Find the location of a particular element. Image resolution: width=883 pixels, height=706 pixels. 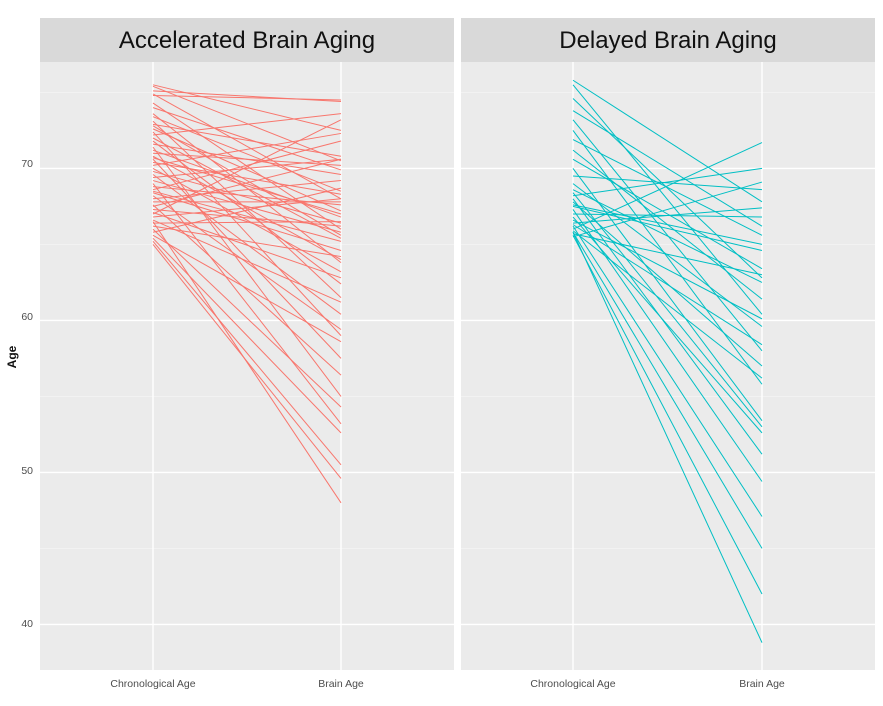

series-lines is located at coordinates (247, 294).